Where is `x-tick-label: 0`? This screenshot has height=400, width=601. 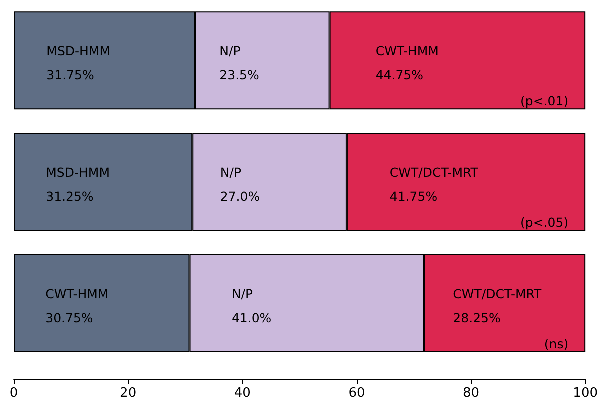 x-tick-label: 0 is located at coordinates (14, 393).